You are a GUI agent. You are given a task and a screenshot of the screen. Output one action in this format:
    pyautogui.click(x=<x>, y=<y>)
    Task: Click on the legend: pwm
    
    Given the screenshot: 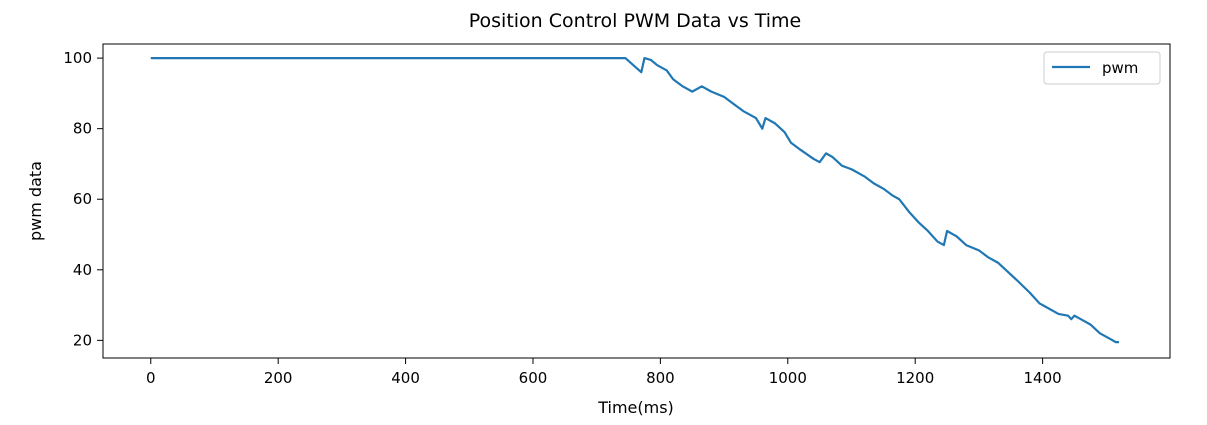 What is the action you would take?
    pyautogui.click(x=1102, y=68)
    